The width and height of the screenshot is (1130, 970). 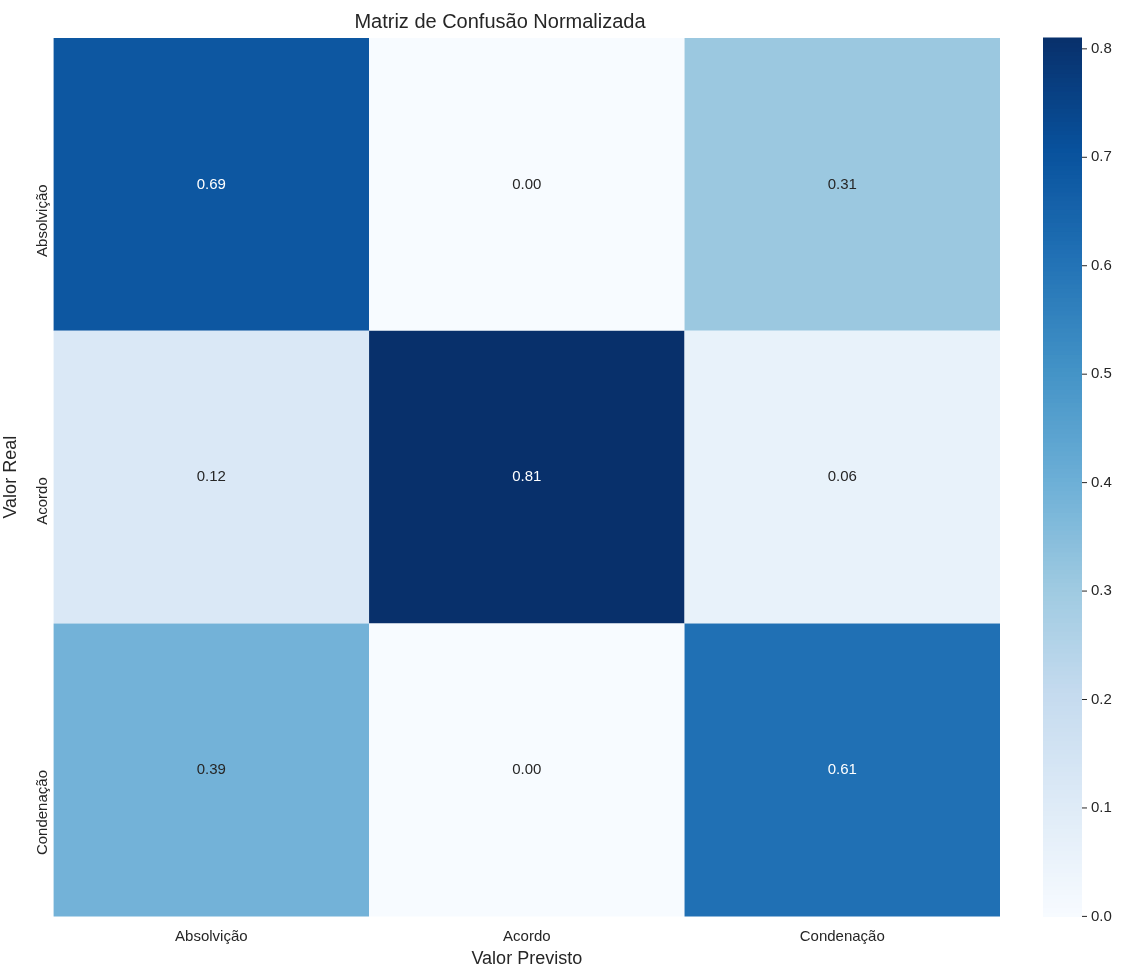 I want to click on color-bar-label: 0.0, so click(x=1101, y=915).